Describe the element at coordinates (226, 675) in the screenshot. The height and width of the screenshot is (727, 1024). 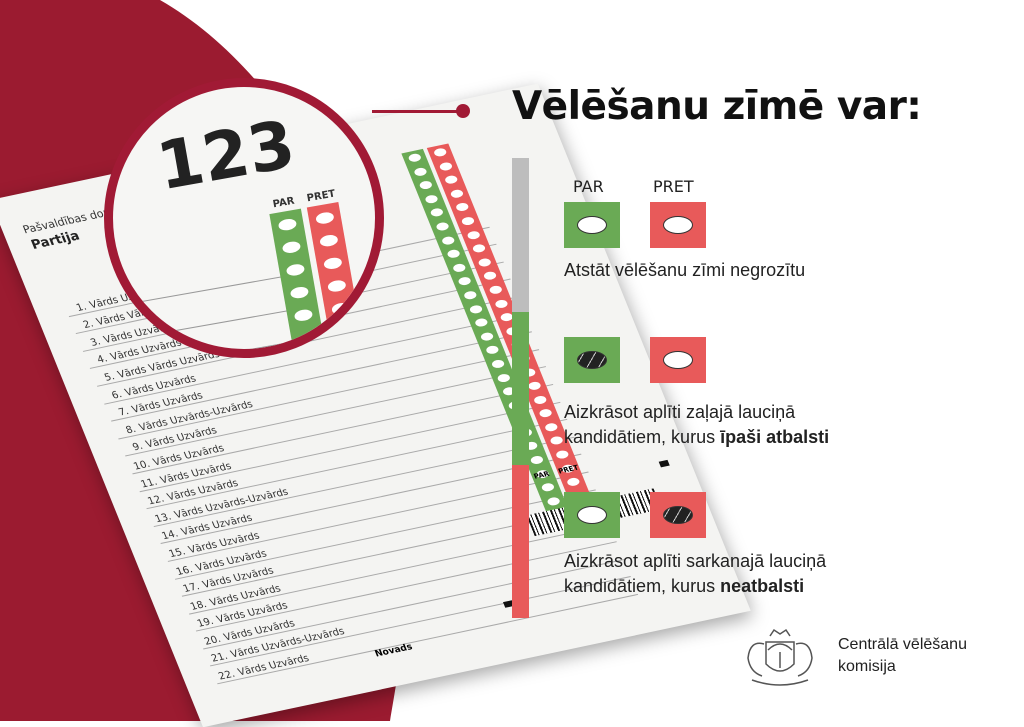
I see `candidate-number: 22.` at that location.